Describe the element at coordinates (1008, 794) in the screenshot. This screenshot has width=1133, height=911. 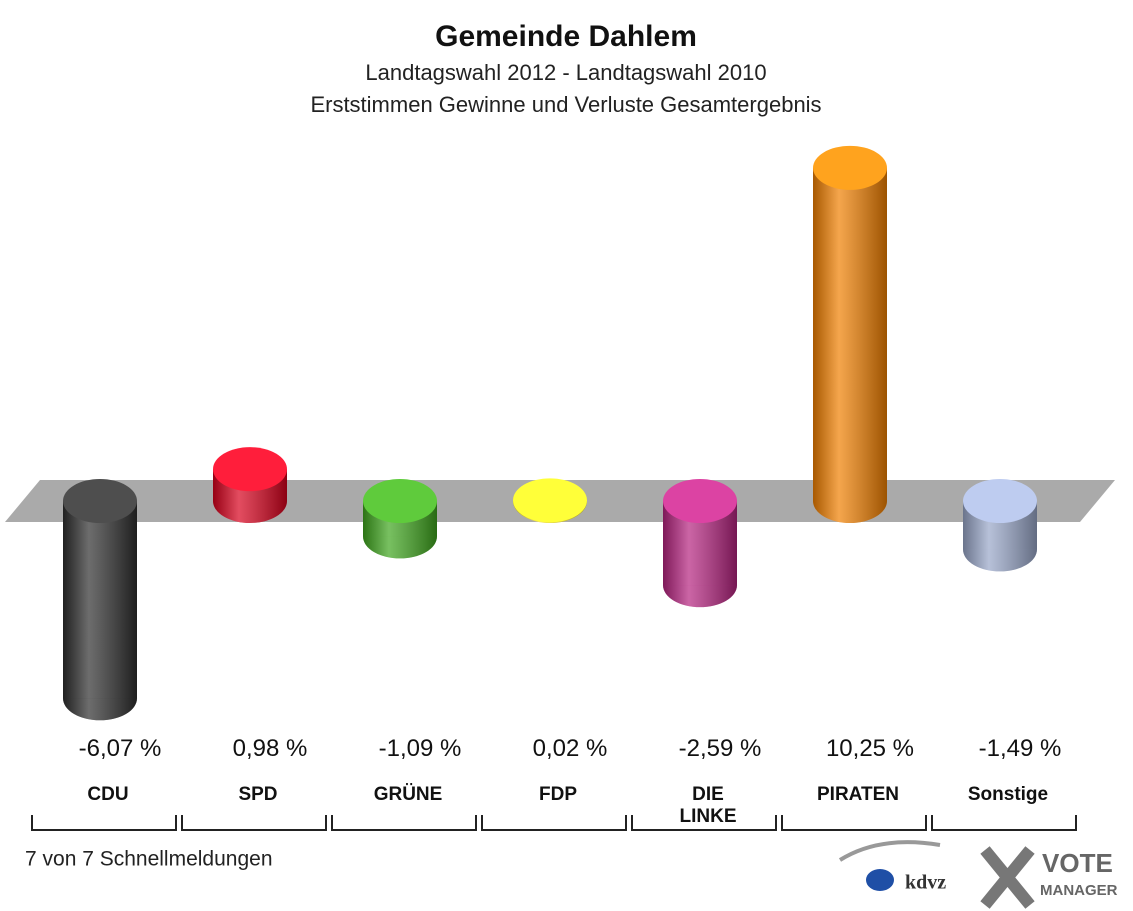
I see `x-tick-label: Sonstige` at that location.